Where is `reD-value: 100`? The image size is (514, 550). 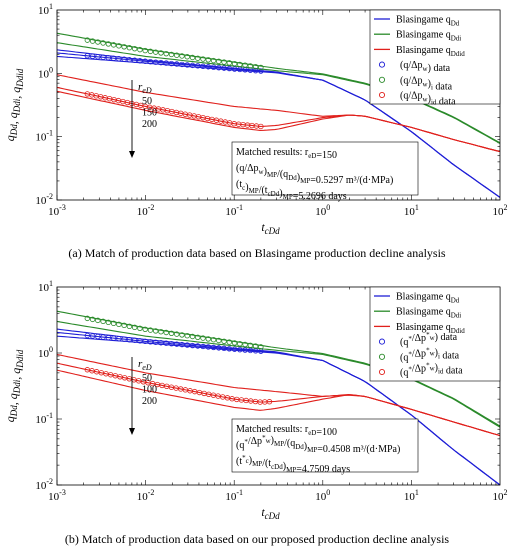 reD-value: 100 is located at coordinates (149, 390).